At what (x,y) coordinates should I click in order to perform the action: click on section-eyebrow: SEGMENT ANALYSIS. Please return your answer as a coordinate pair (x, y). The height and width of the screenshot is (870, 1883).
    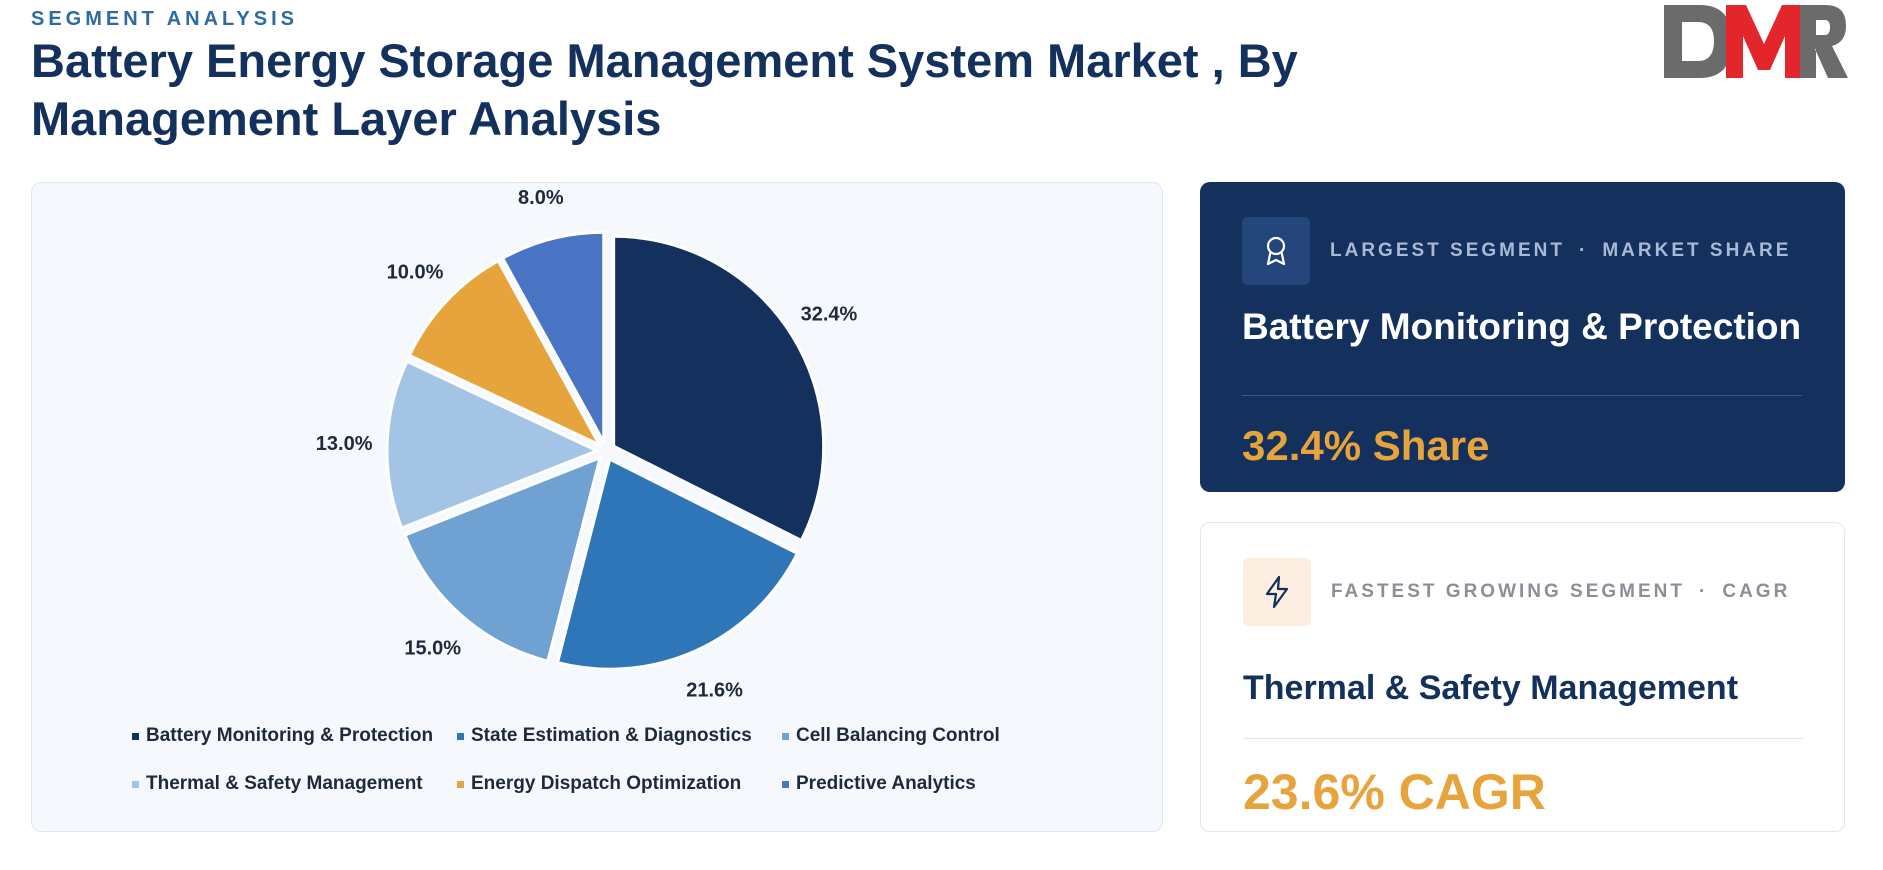
    Looking at the image, I should click on (164, 19).